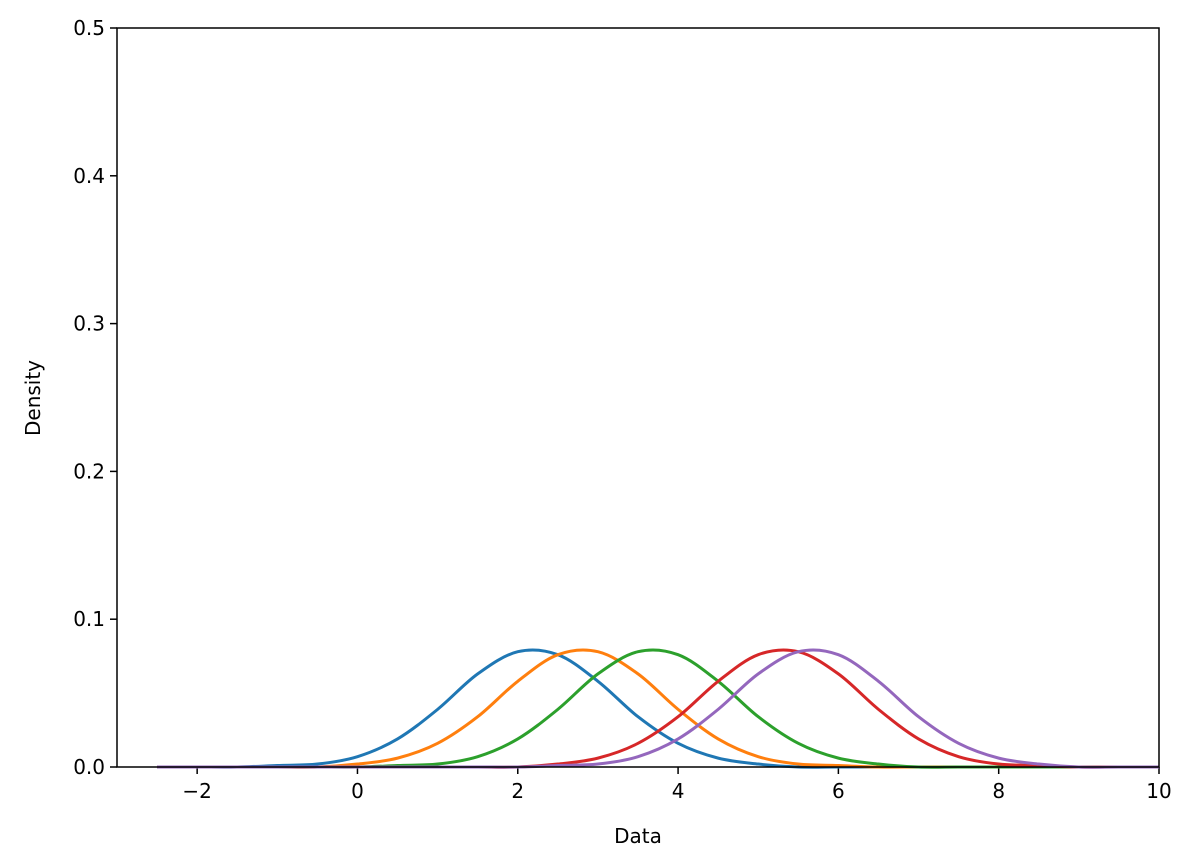 This screenshot has width=1194, height=868. What do you see at coordinates (517, 791) in the screenshot?
I see `x-tick-label: 2` at bounding box center [517, 791].